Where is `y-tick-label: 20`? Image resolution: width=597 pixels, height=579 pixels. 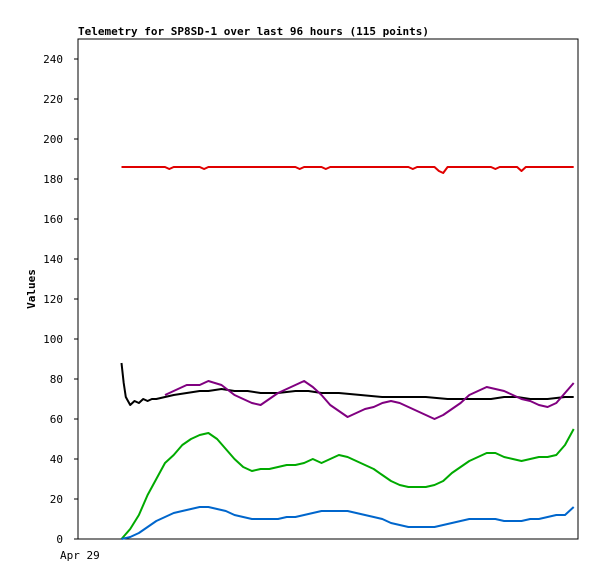
y-tick-label: 20 is located at coordinates (56, 499).